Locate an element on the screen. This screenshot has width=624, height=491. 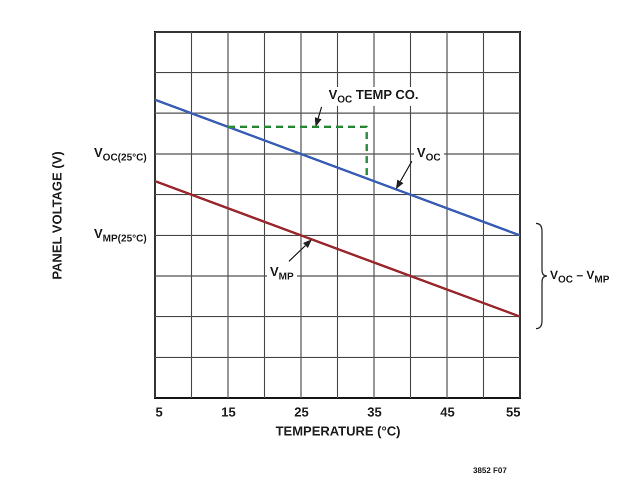
x-tick-label: 25 is located at coordinates (301, 412).